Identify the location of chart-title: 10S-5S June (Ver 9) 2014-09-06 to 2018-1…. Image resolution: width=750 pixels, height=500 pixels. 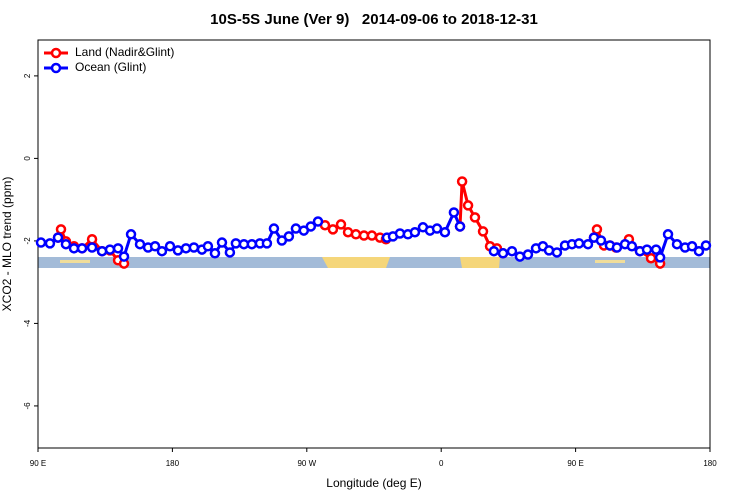
(374, 19).